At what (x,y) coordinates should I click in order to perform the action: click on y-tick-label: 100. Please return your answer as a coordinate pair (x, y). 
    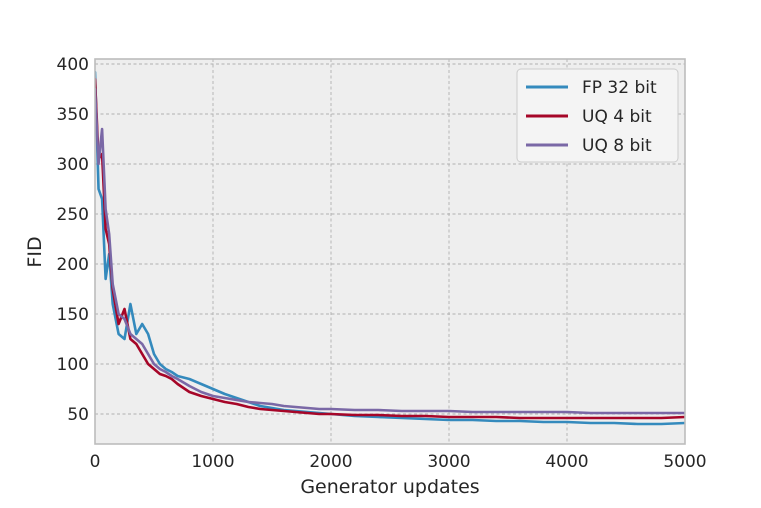
    Looking at the image, I should click on (73, 365).